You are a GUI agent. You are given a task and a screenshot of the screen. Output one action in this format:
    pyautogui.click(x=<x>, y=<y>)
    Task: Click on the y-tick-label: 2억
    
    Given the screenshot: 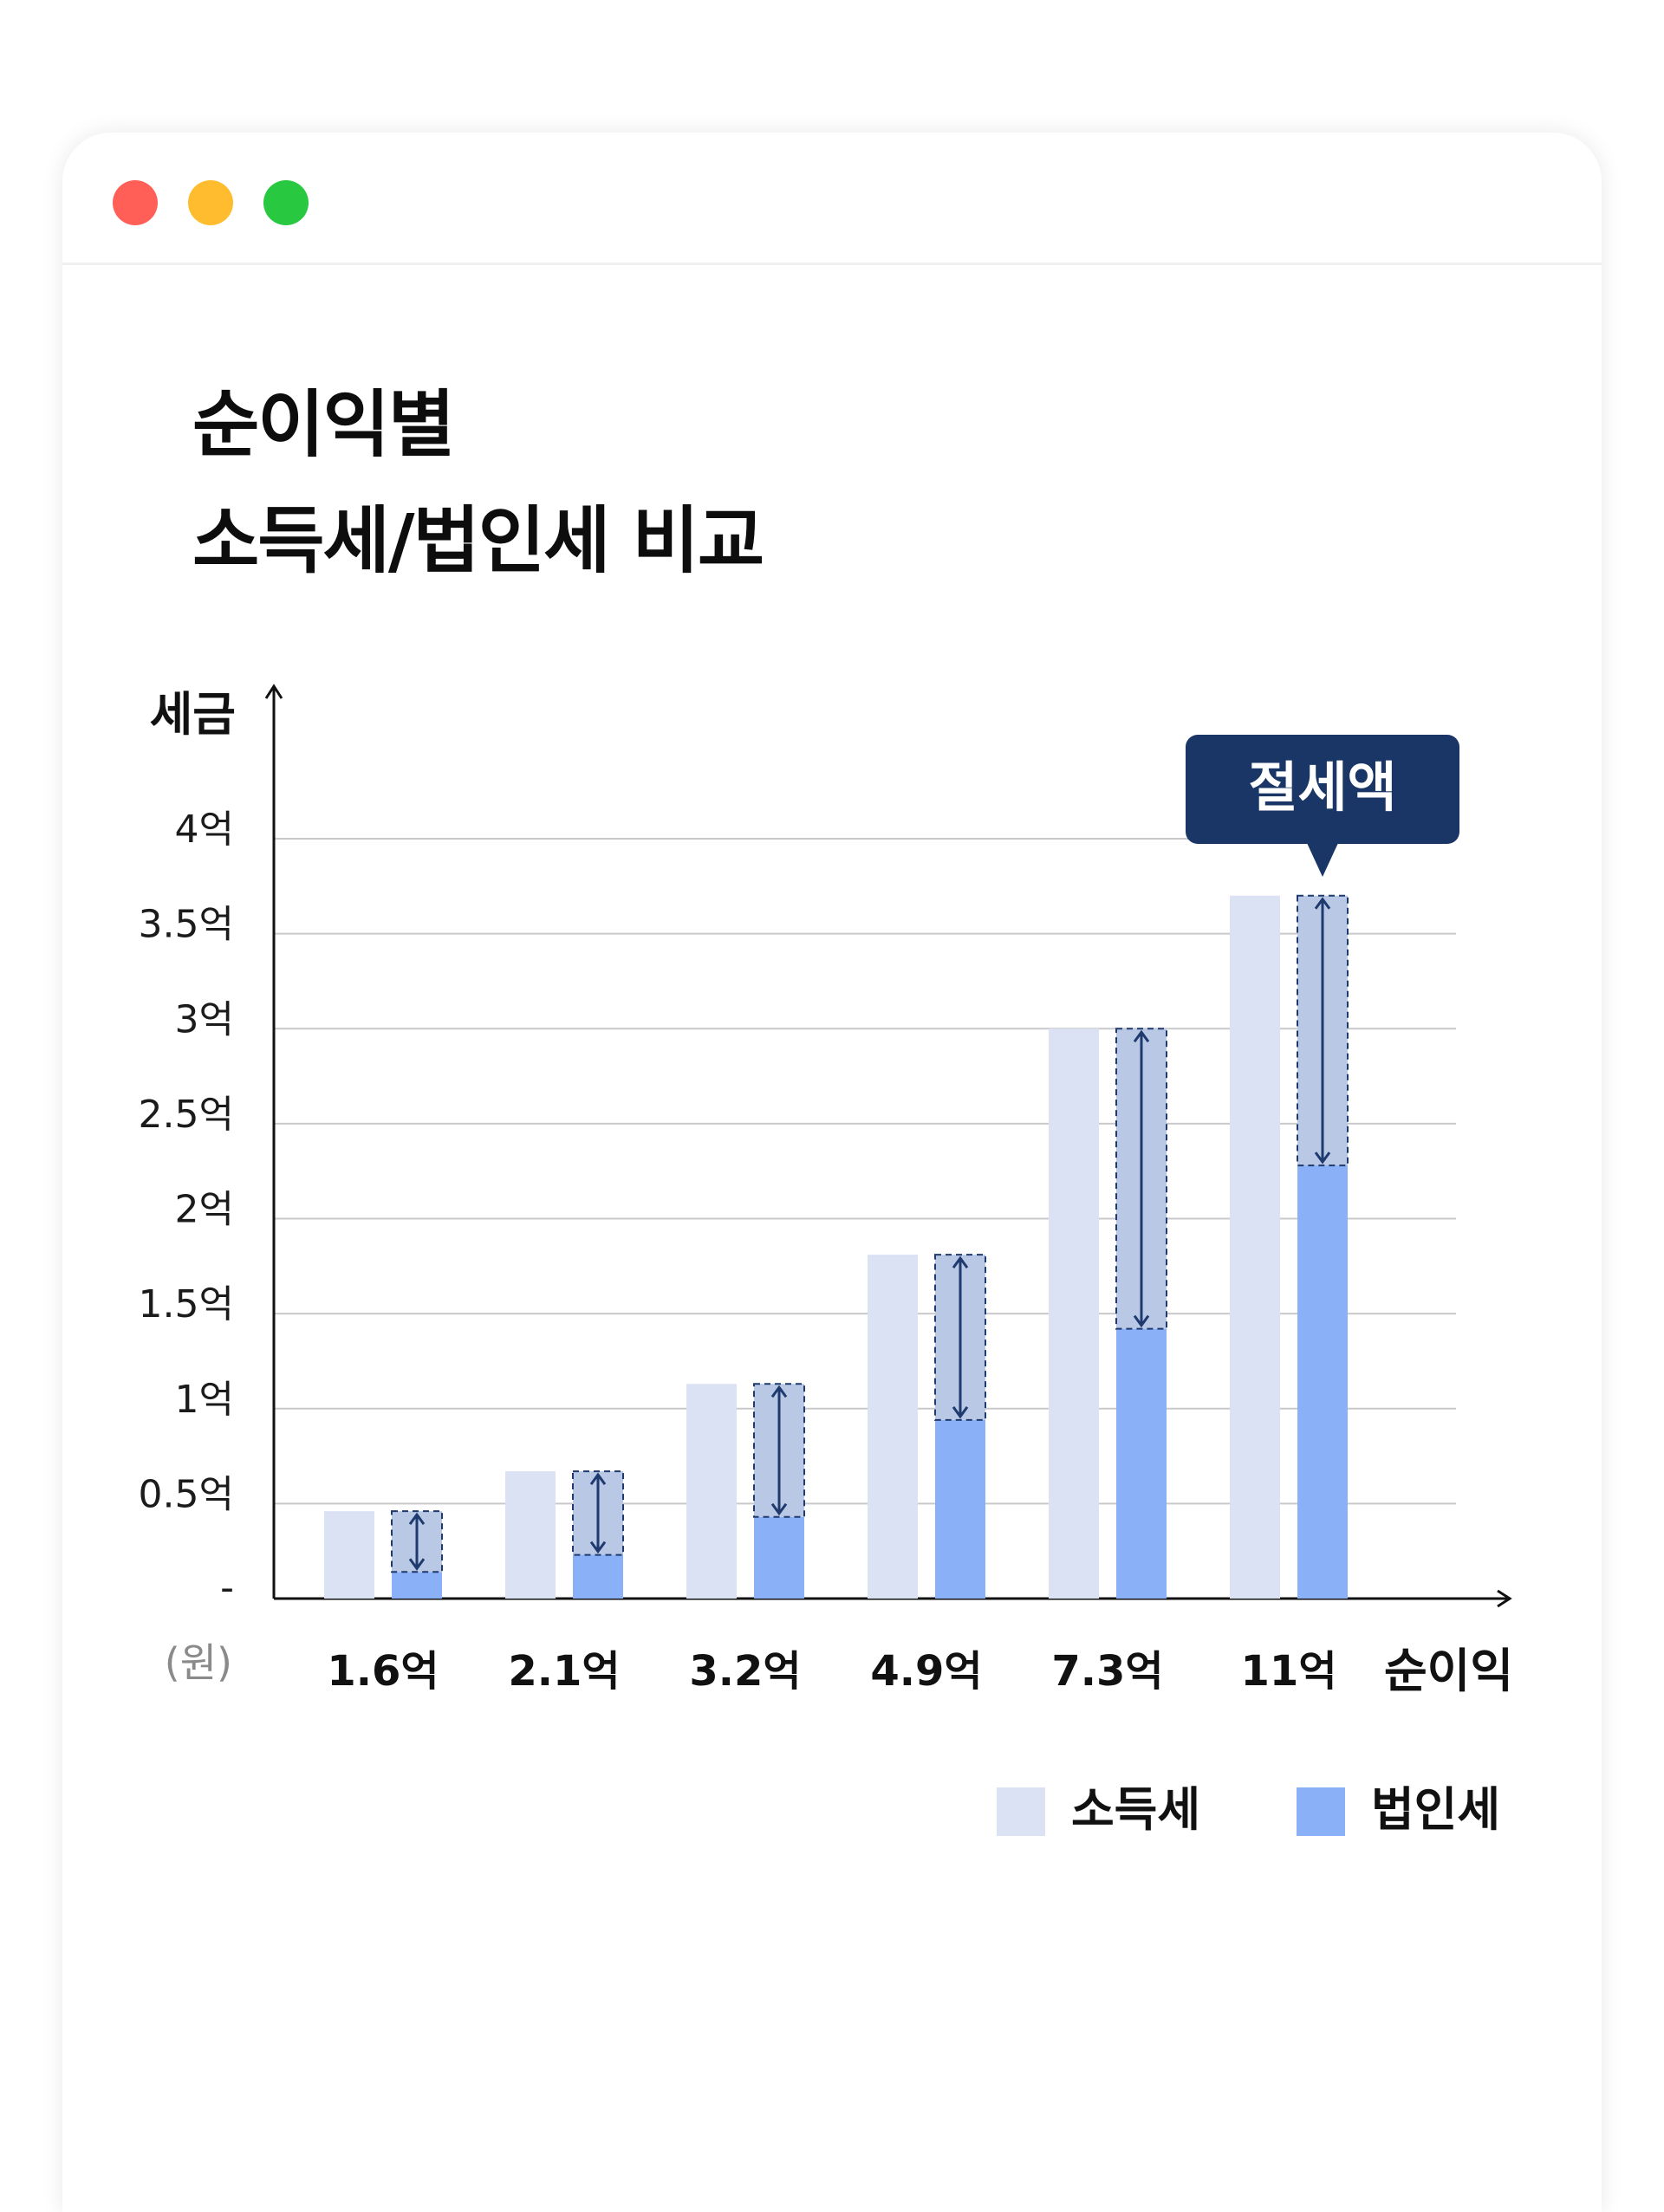 What is the action you would take?
    pyautogui.click(x=204, y=1210)
    